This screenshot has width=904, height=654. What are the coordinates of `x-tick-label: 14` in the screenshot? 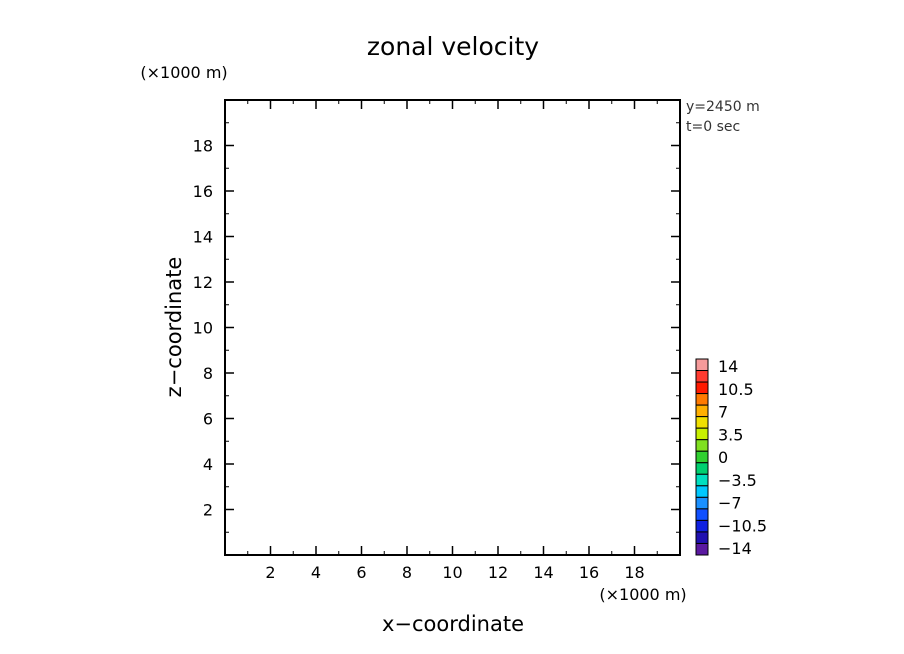 It's located at (543, 572).